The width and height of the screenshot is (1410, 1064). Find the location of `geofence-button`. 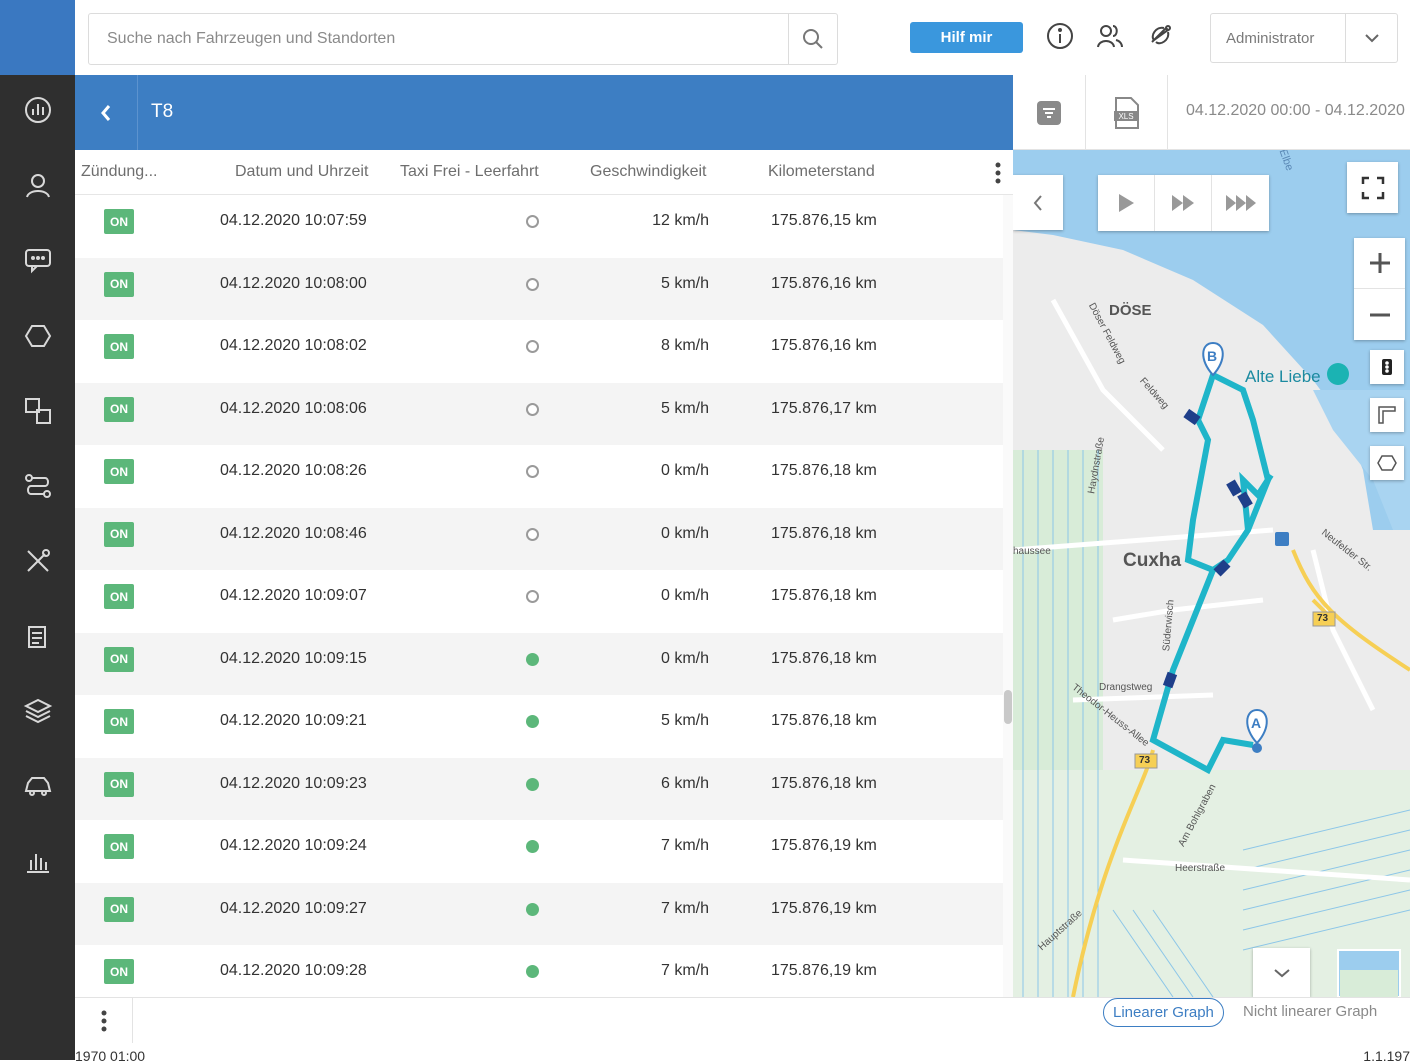

geofence-button is located at coordinates (1387, 463).